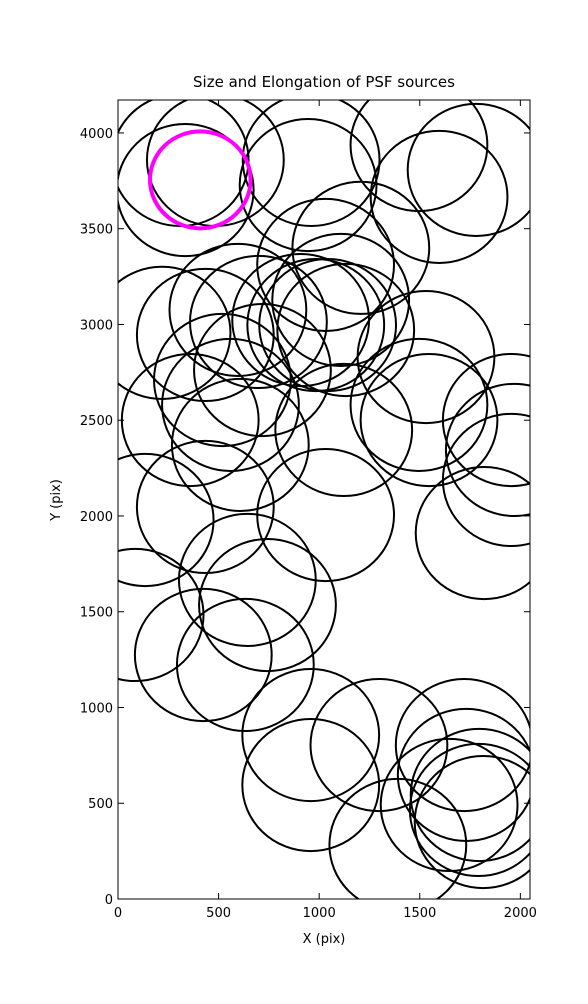  I want to click on x-tick-label: 1500, so click(419, 913).